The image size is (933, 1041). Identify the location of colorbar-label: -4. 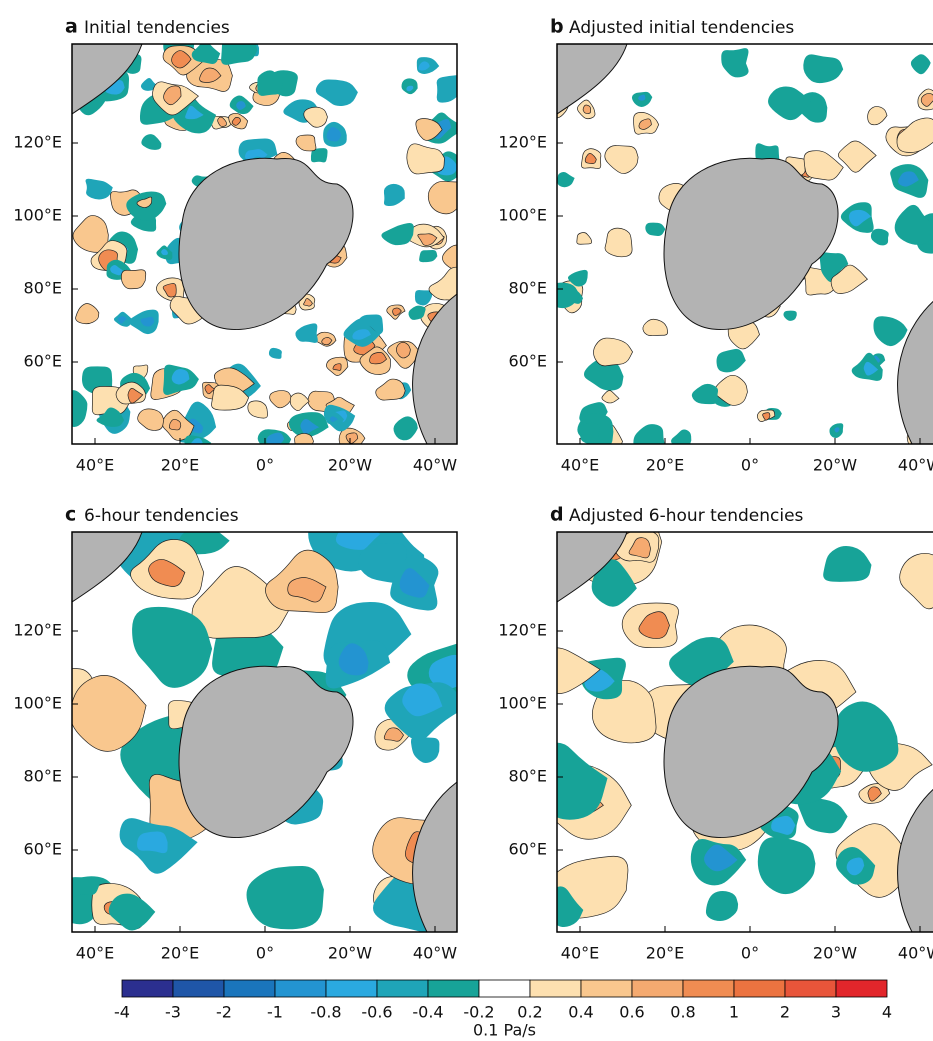
(122, 1012).